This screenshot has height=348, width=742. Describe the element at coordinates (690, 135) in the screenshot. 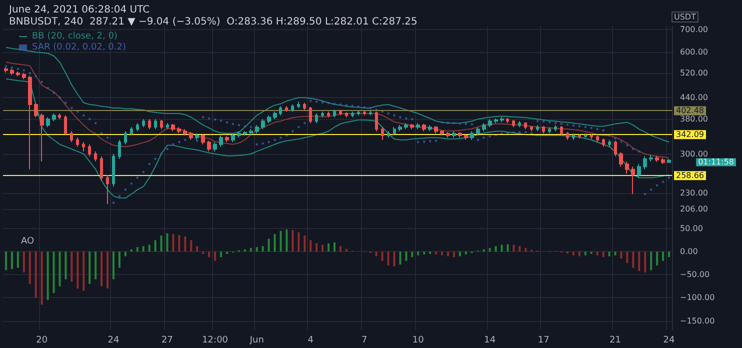

I see `ref-line-label: 342.09` at that location.